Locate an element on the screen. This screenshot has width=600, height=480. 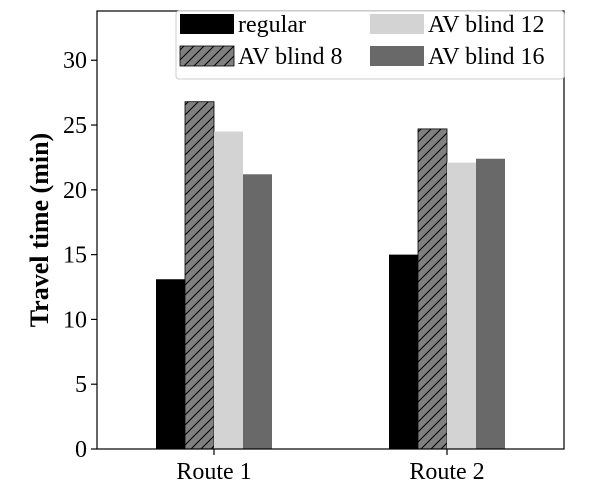
legend-label-regular: regular is located at coordinates (272, 25).